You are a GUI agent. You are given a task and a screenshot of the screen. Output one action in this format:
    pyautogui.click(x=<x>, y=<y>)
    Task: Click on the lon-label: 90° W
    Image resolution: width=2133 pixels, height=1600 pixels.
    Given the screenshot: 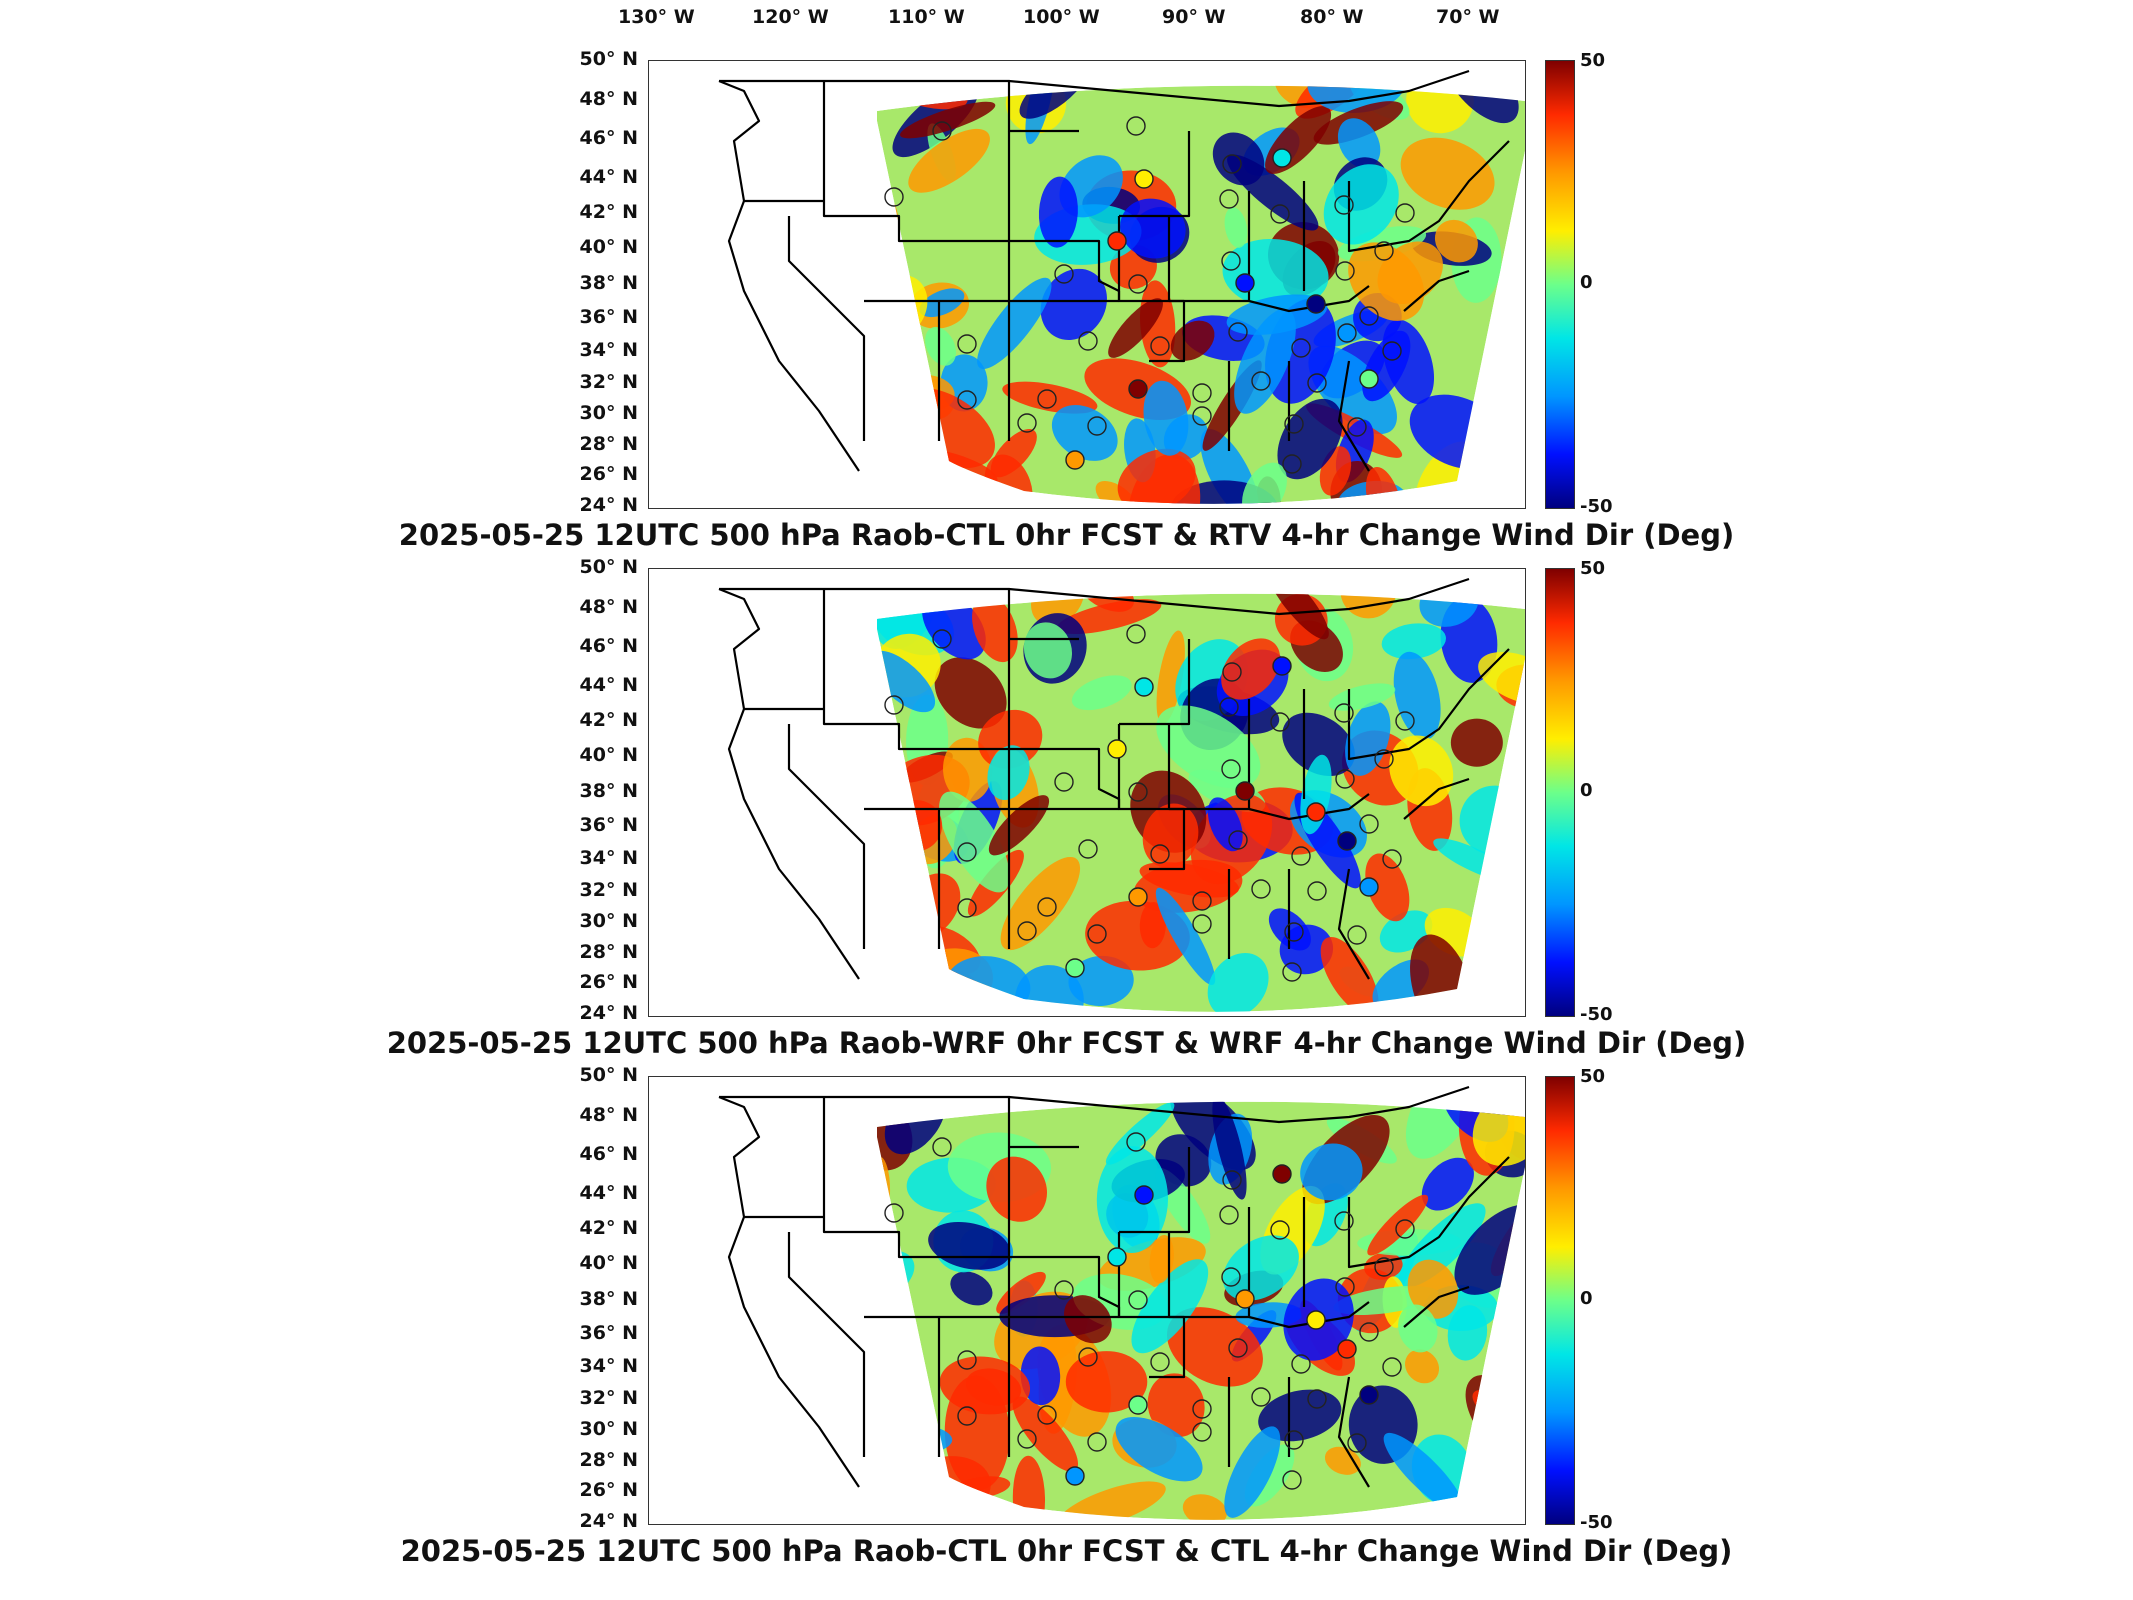 What is the action you would take?
    pyautogui.click(x=1194, y=17)
    